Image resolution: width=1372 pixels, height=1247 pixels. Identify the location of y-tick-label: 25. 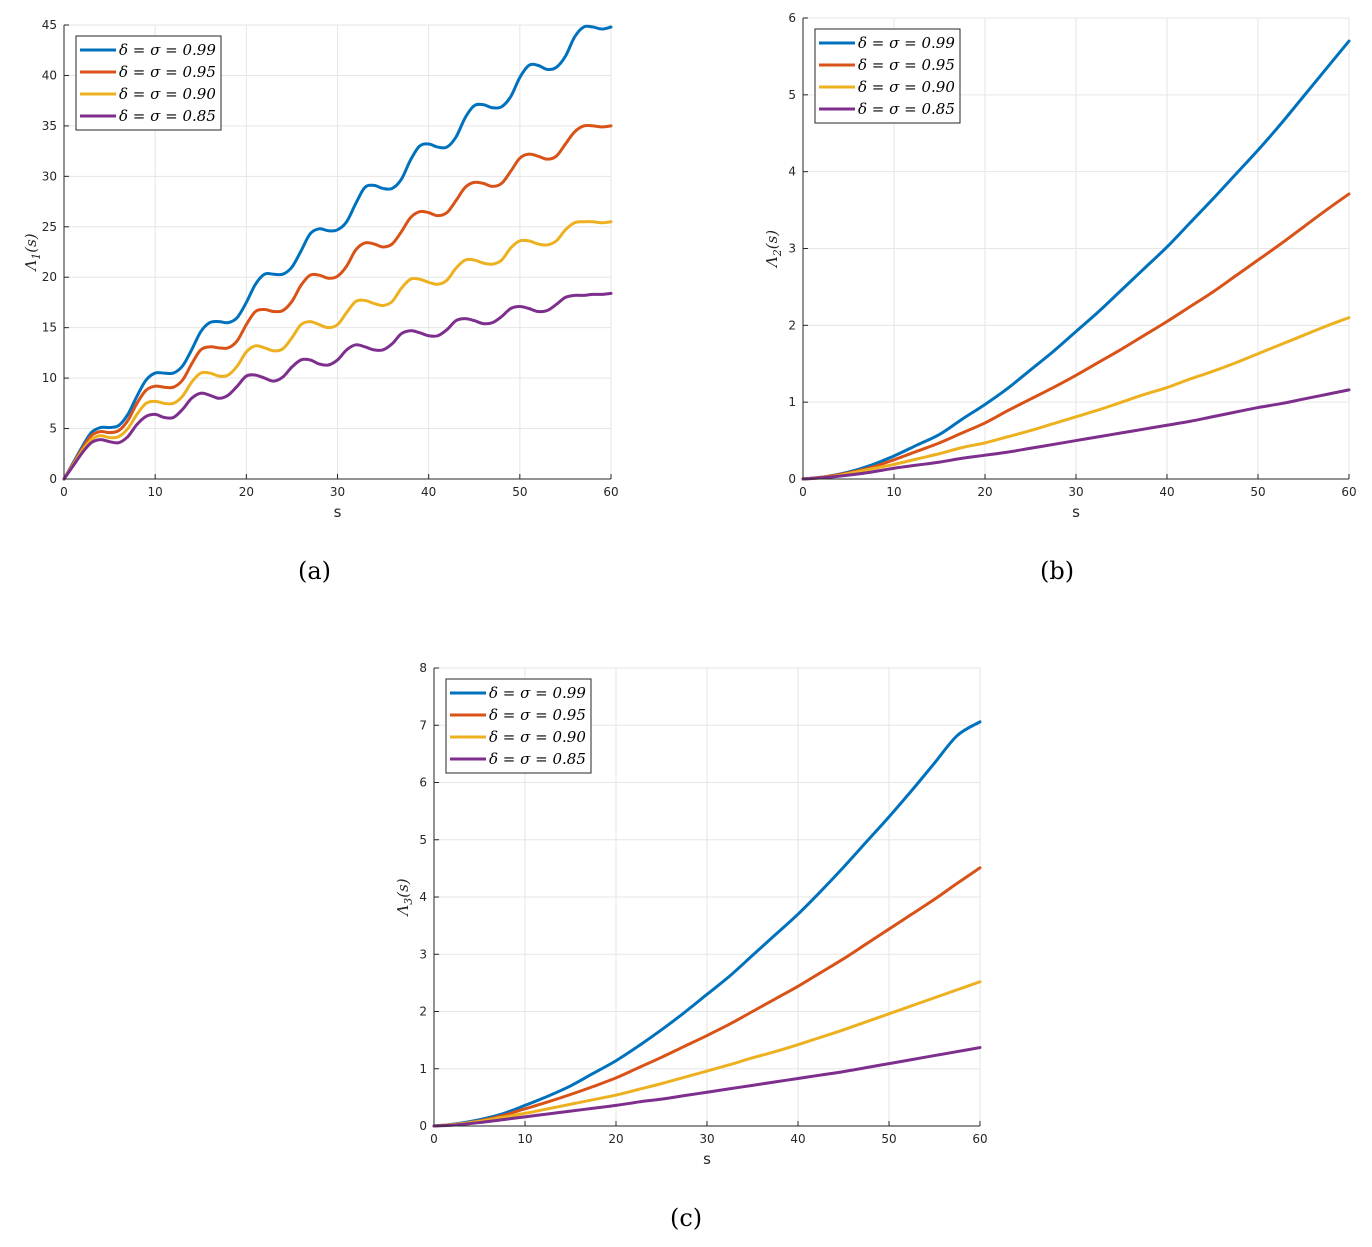
(49, 227).